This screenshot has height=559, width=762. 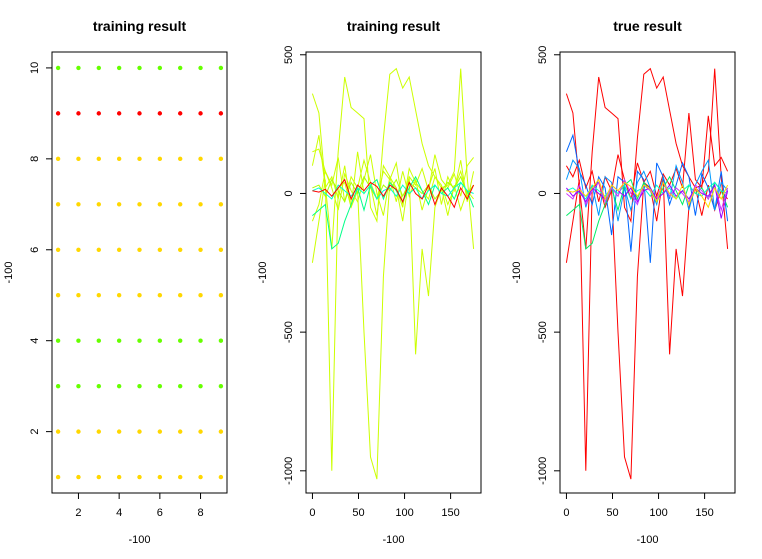 What do you see at coordinates (543, 471) in the screenshot?
I see `y-tick-label: -1000` at bounding box center [543, 471].